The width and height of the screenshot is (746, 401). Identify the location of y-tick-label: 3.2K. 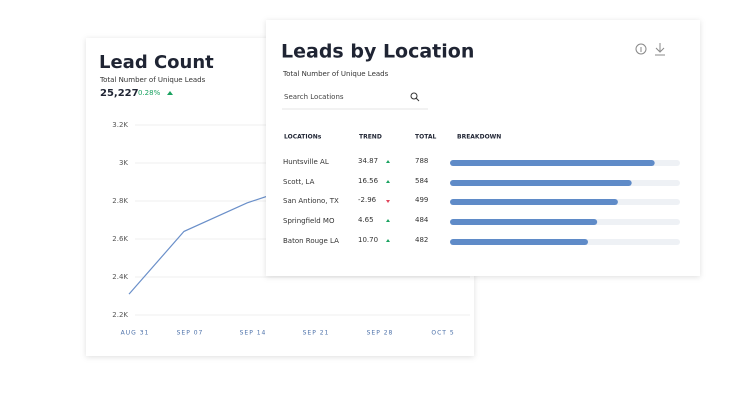
(120, 125).